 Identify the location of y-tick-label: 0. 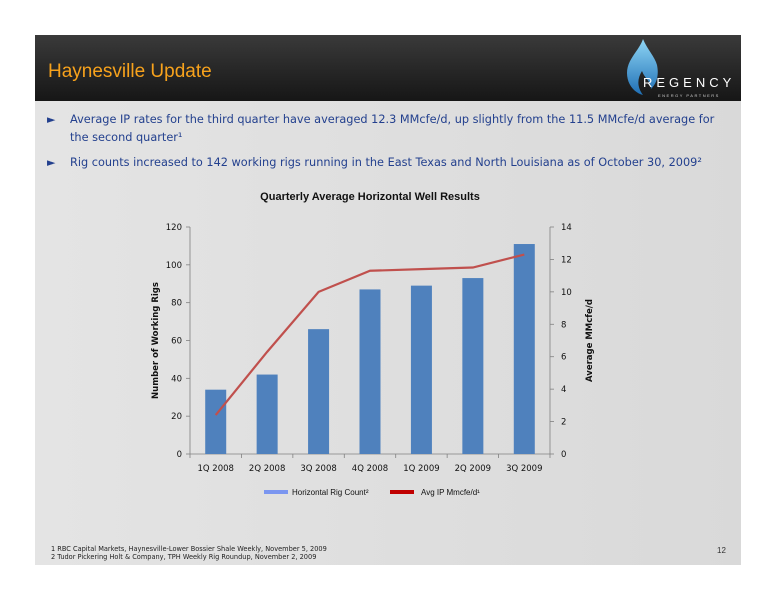
(179, 455).